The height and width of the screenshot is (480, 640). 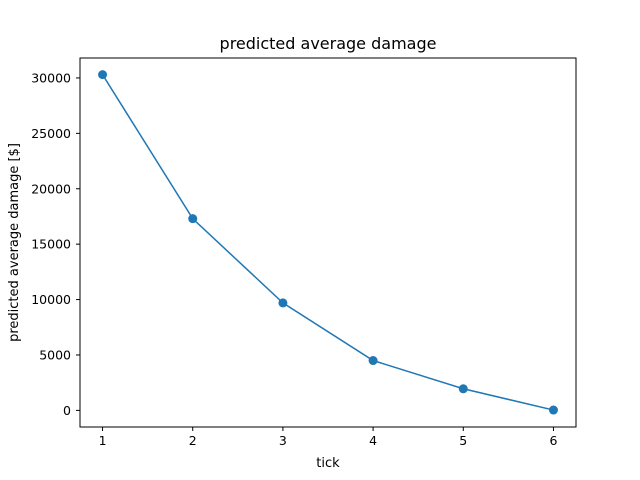 I want to click on chart-title: predicted average damage, so click(x=328, y=43).